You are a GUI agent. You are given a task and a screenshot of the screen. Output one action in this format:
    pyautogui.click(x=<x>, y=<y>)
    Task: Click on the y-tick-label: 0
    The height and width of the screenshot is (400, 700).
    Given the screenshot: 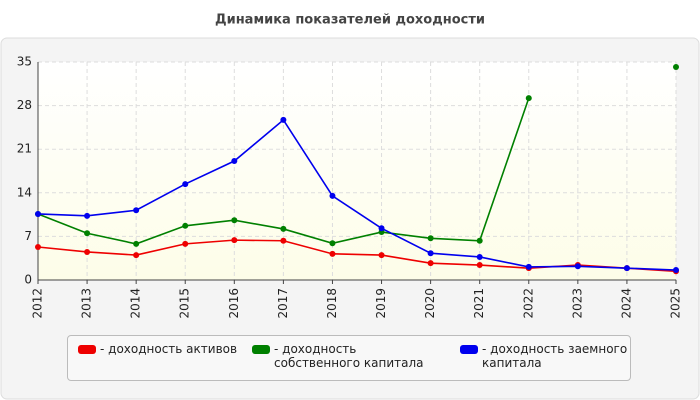 What is the action you would take?
    pyautogui.click(x=28, y=280)
    